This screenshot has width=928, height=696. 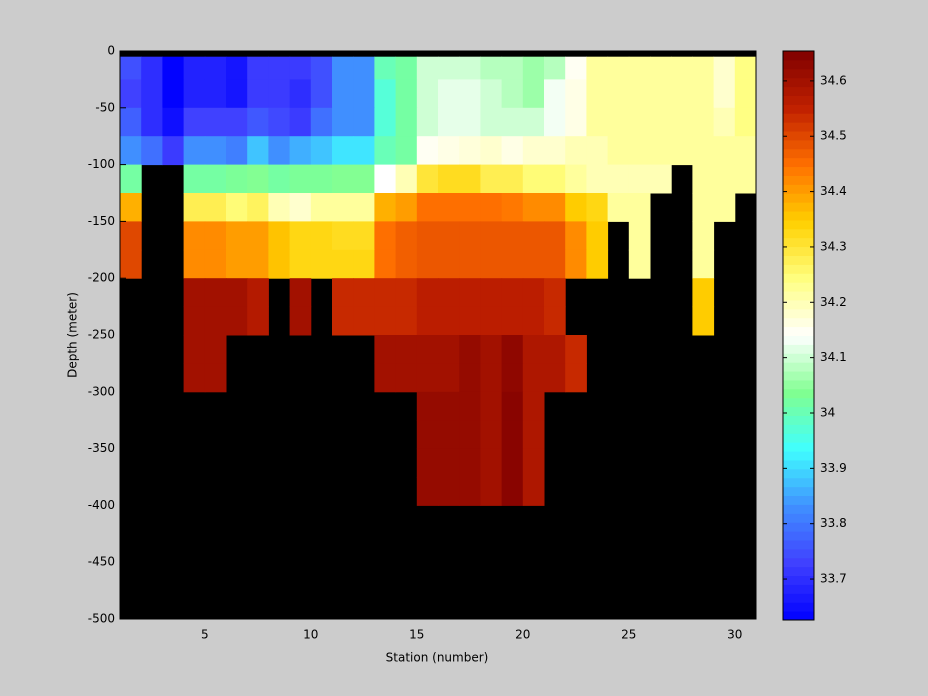 I want to click on colorbar-tick-label: 34.3, so click(x=833, y=246).